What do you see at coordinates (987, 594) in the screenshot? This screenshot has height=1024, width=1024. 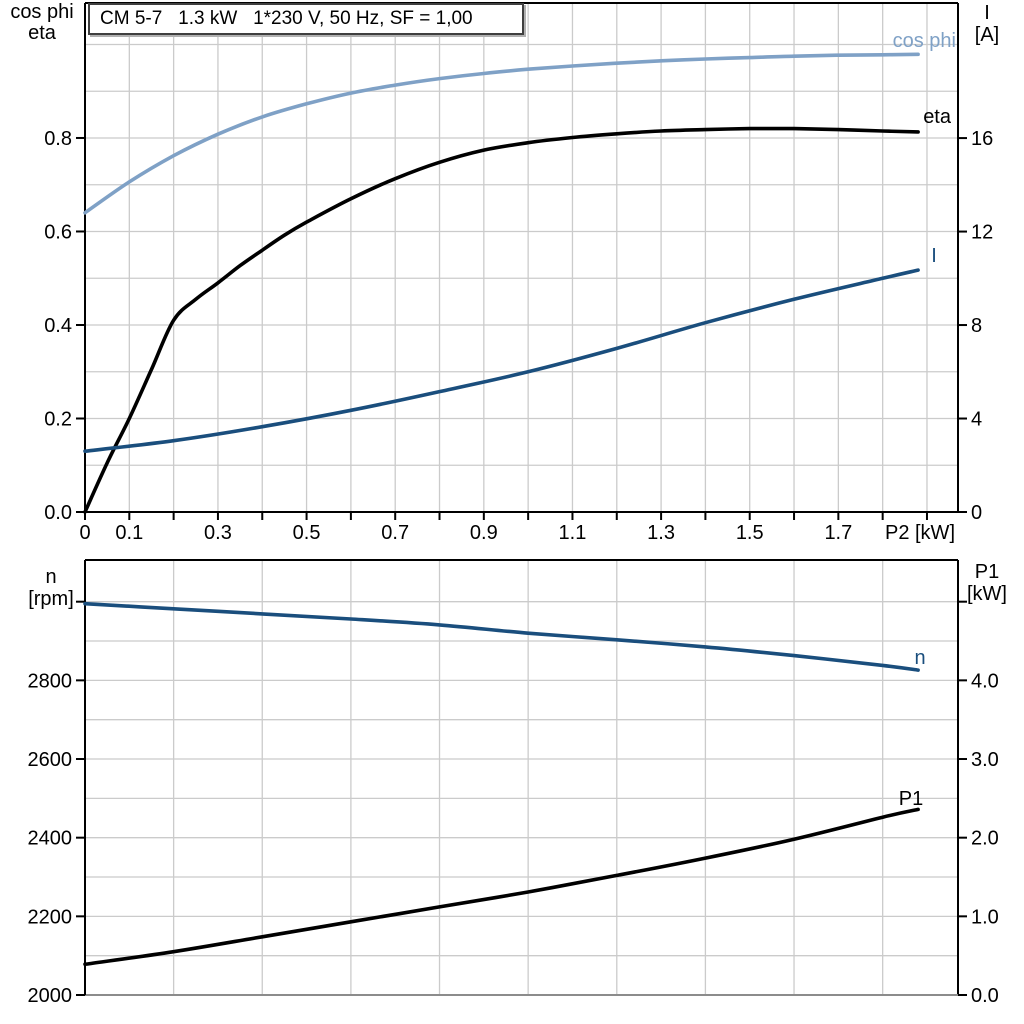 I see `right-axis-title-line2: [kW]` at bounding box center [987, 594].